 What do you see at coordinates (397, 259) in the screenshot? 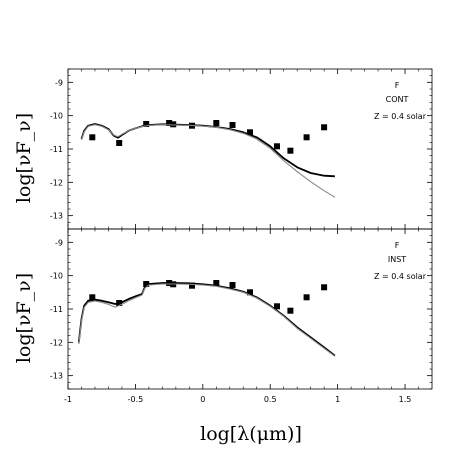
I see `annotation-1: INST` at bounding box center [397, 259].